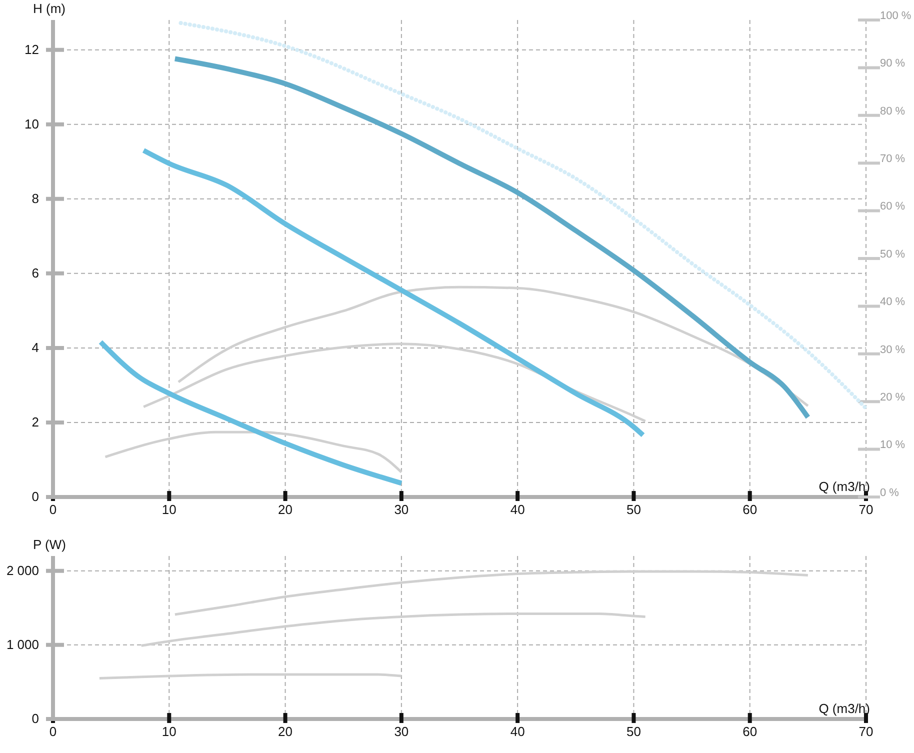 The image size is (914, 753). Describe the element at coordinates (893, 64) in the screenshot. I see `y2-tick-label: 90 %` at that location.